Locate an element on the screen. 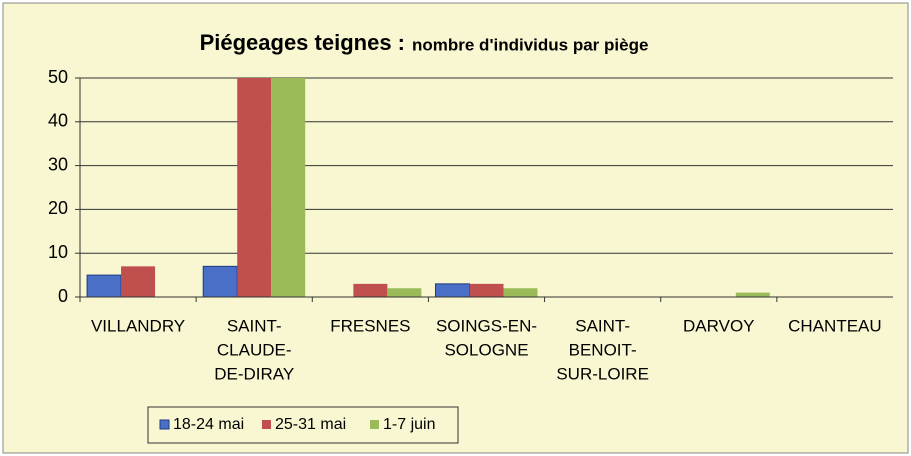 The width and height of the screenshot is (911, 456). legend-label: 25-31 mai is located at coordinates (310, 424).